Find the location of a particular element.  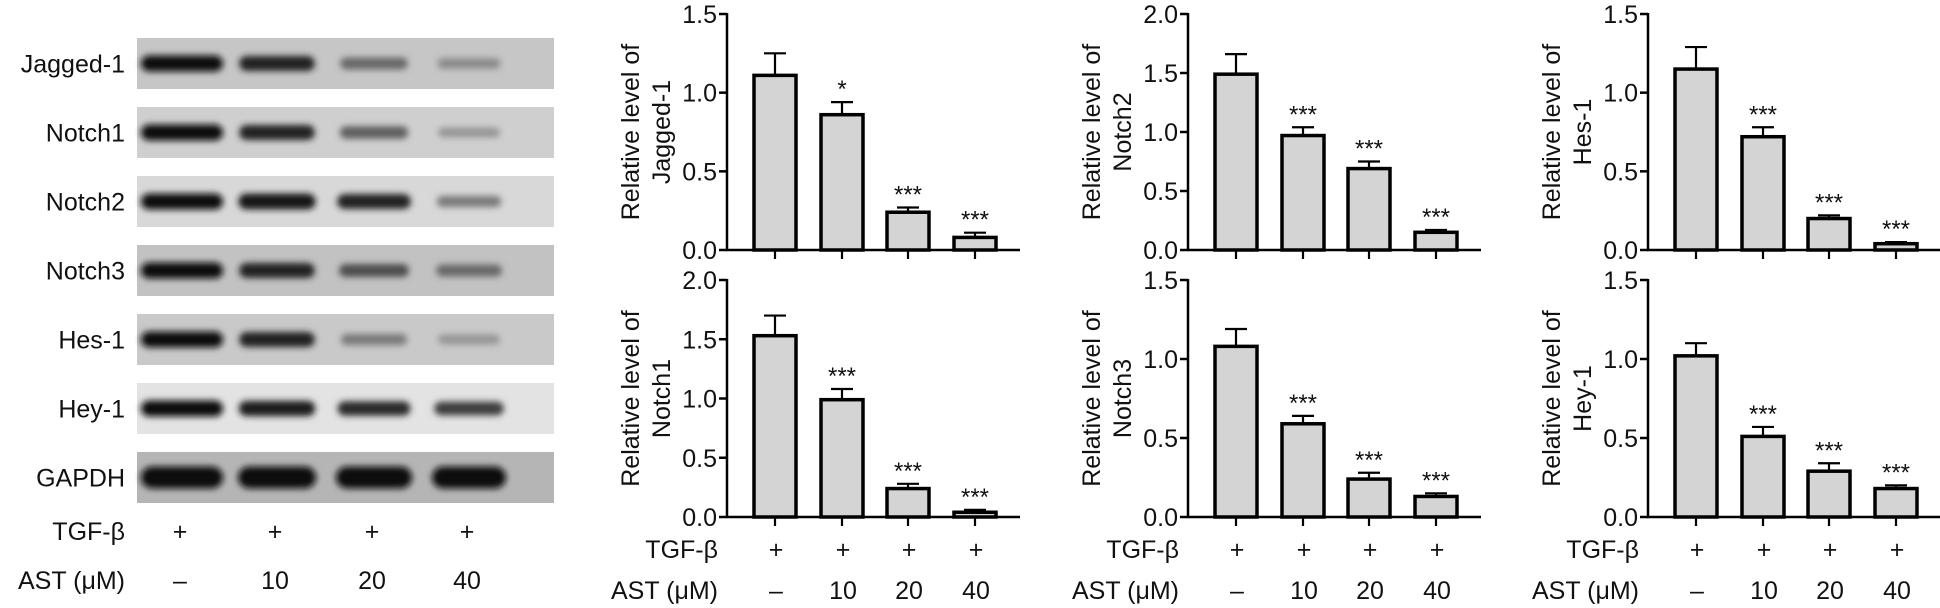

y-axis-label: Notch2 is located at coordinates (1123, 131).